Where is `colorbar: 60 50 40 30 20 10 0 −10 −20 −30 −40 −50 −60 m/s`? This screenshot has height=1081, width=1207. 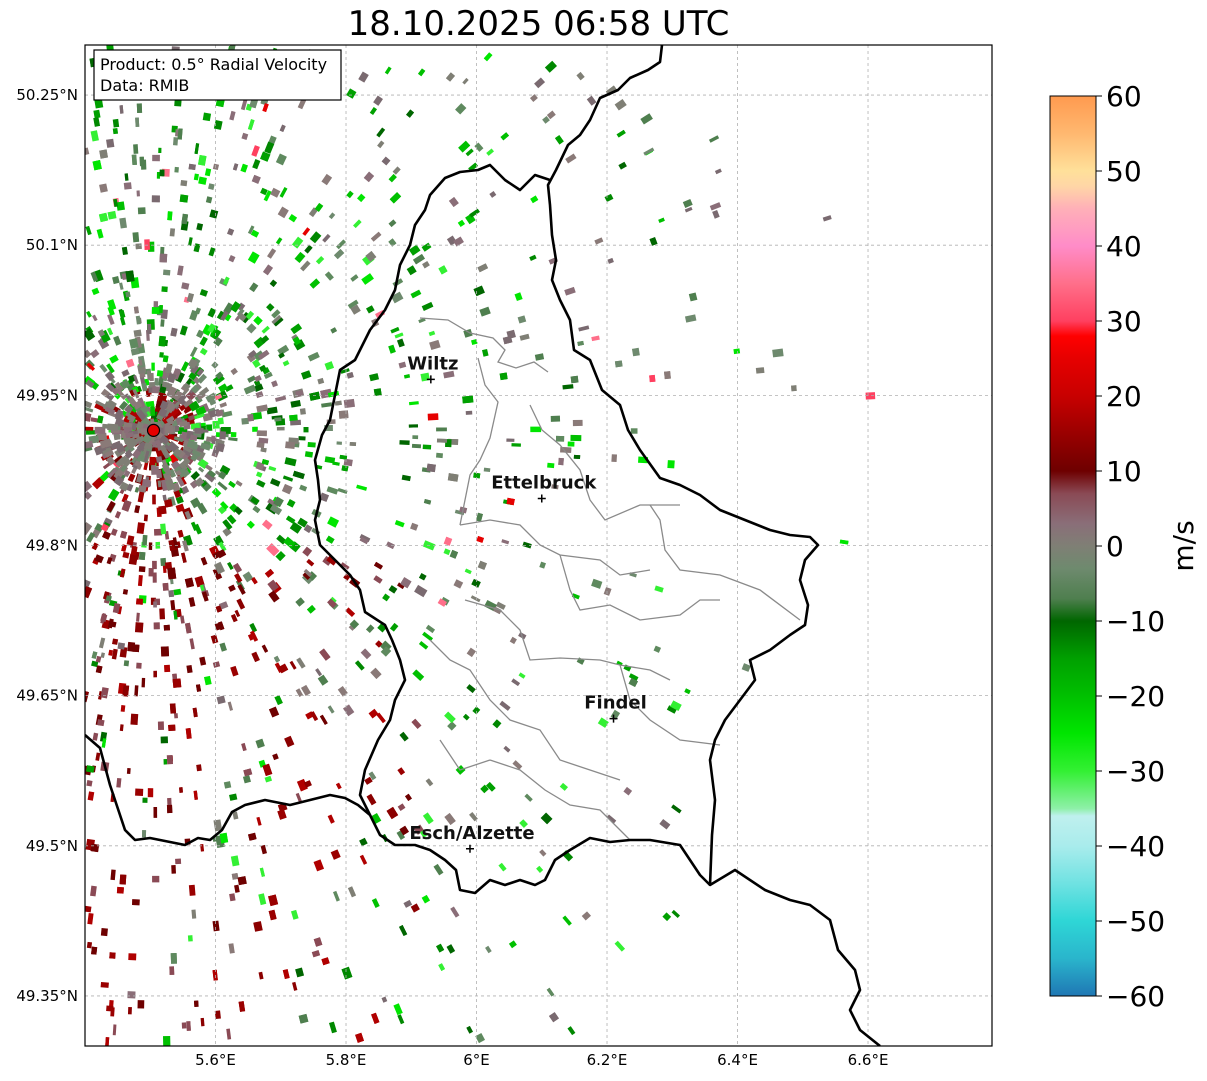
colorbar: 60 50 40 30 20 10 0 −10 −20 −30 −40 −50 −60 m/s is located at coordinates (1124, 546).